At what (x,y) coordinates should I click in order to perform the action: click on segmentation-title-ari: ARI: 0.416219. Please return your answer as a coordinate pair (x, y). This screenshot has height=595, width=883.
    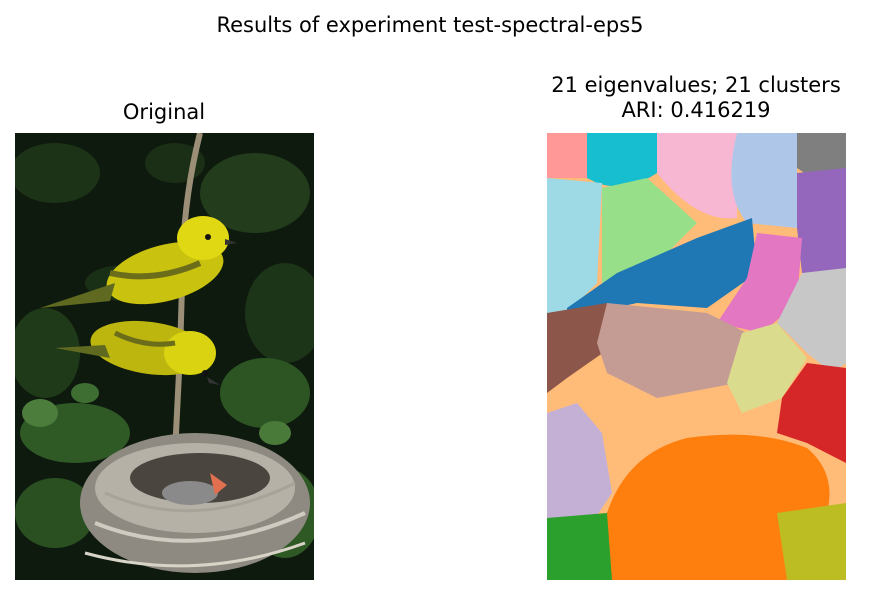
    Looking at the image, I should click on (696, 110).